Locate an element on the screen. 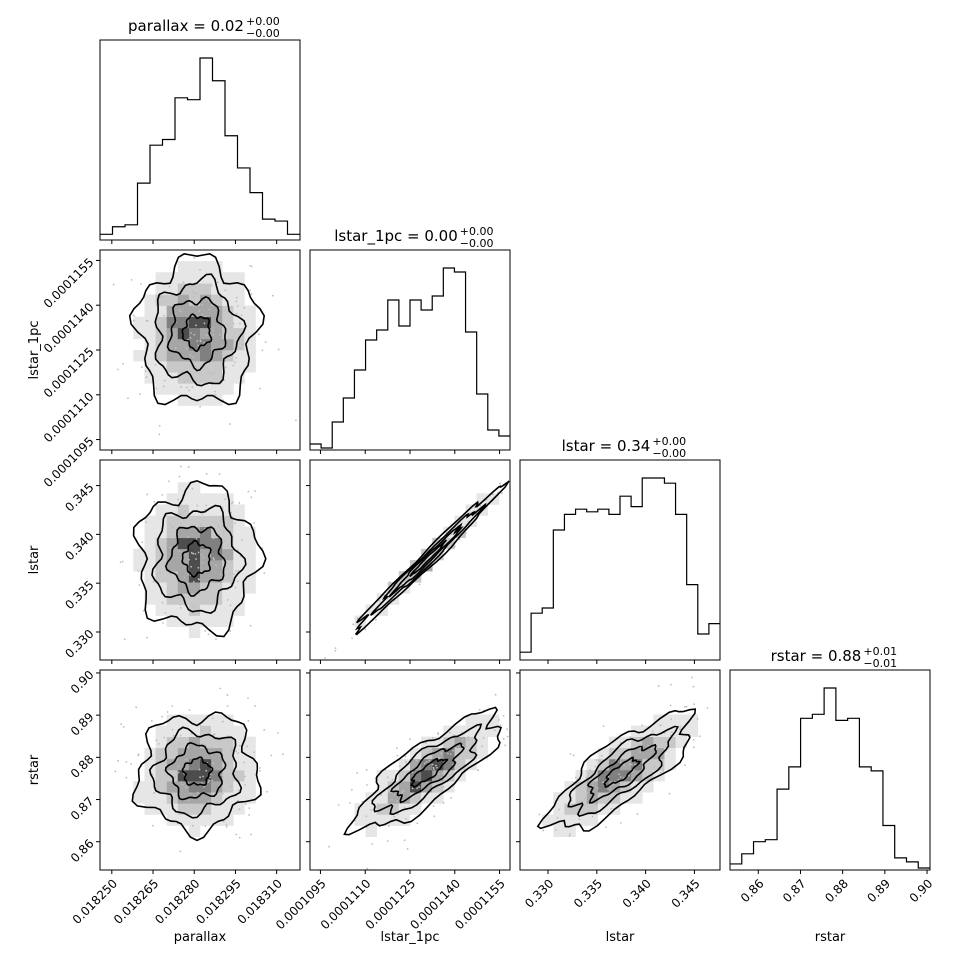 This screenshot has height=970, width=970. panel-parallax-vs-rstar is located at coordinates (200, 770).